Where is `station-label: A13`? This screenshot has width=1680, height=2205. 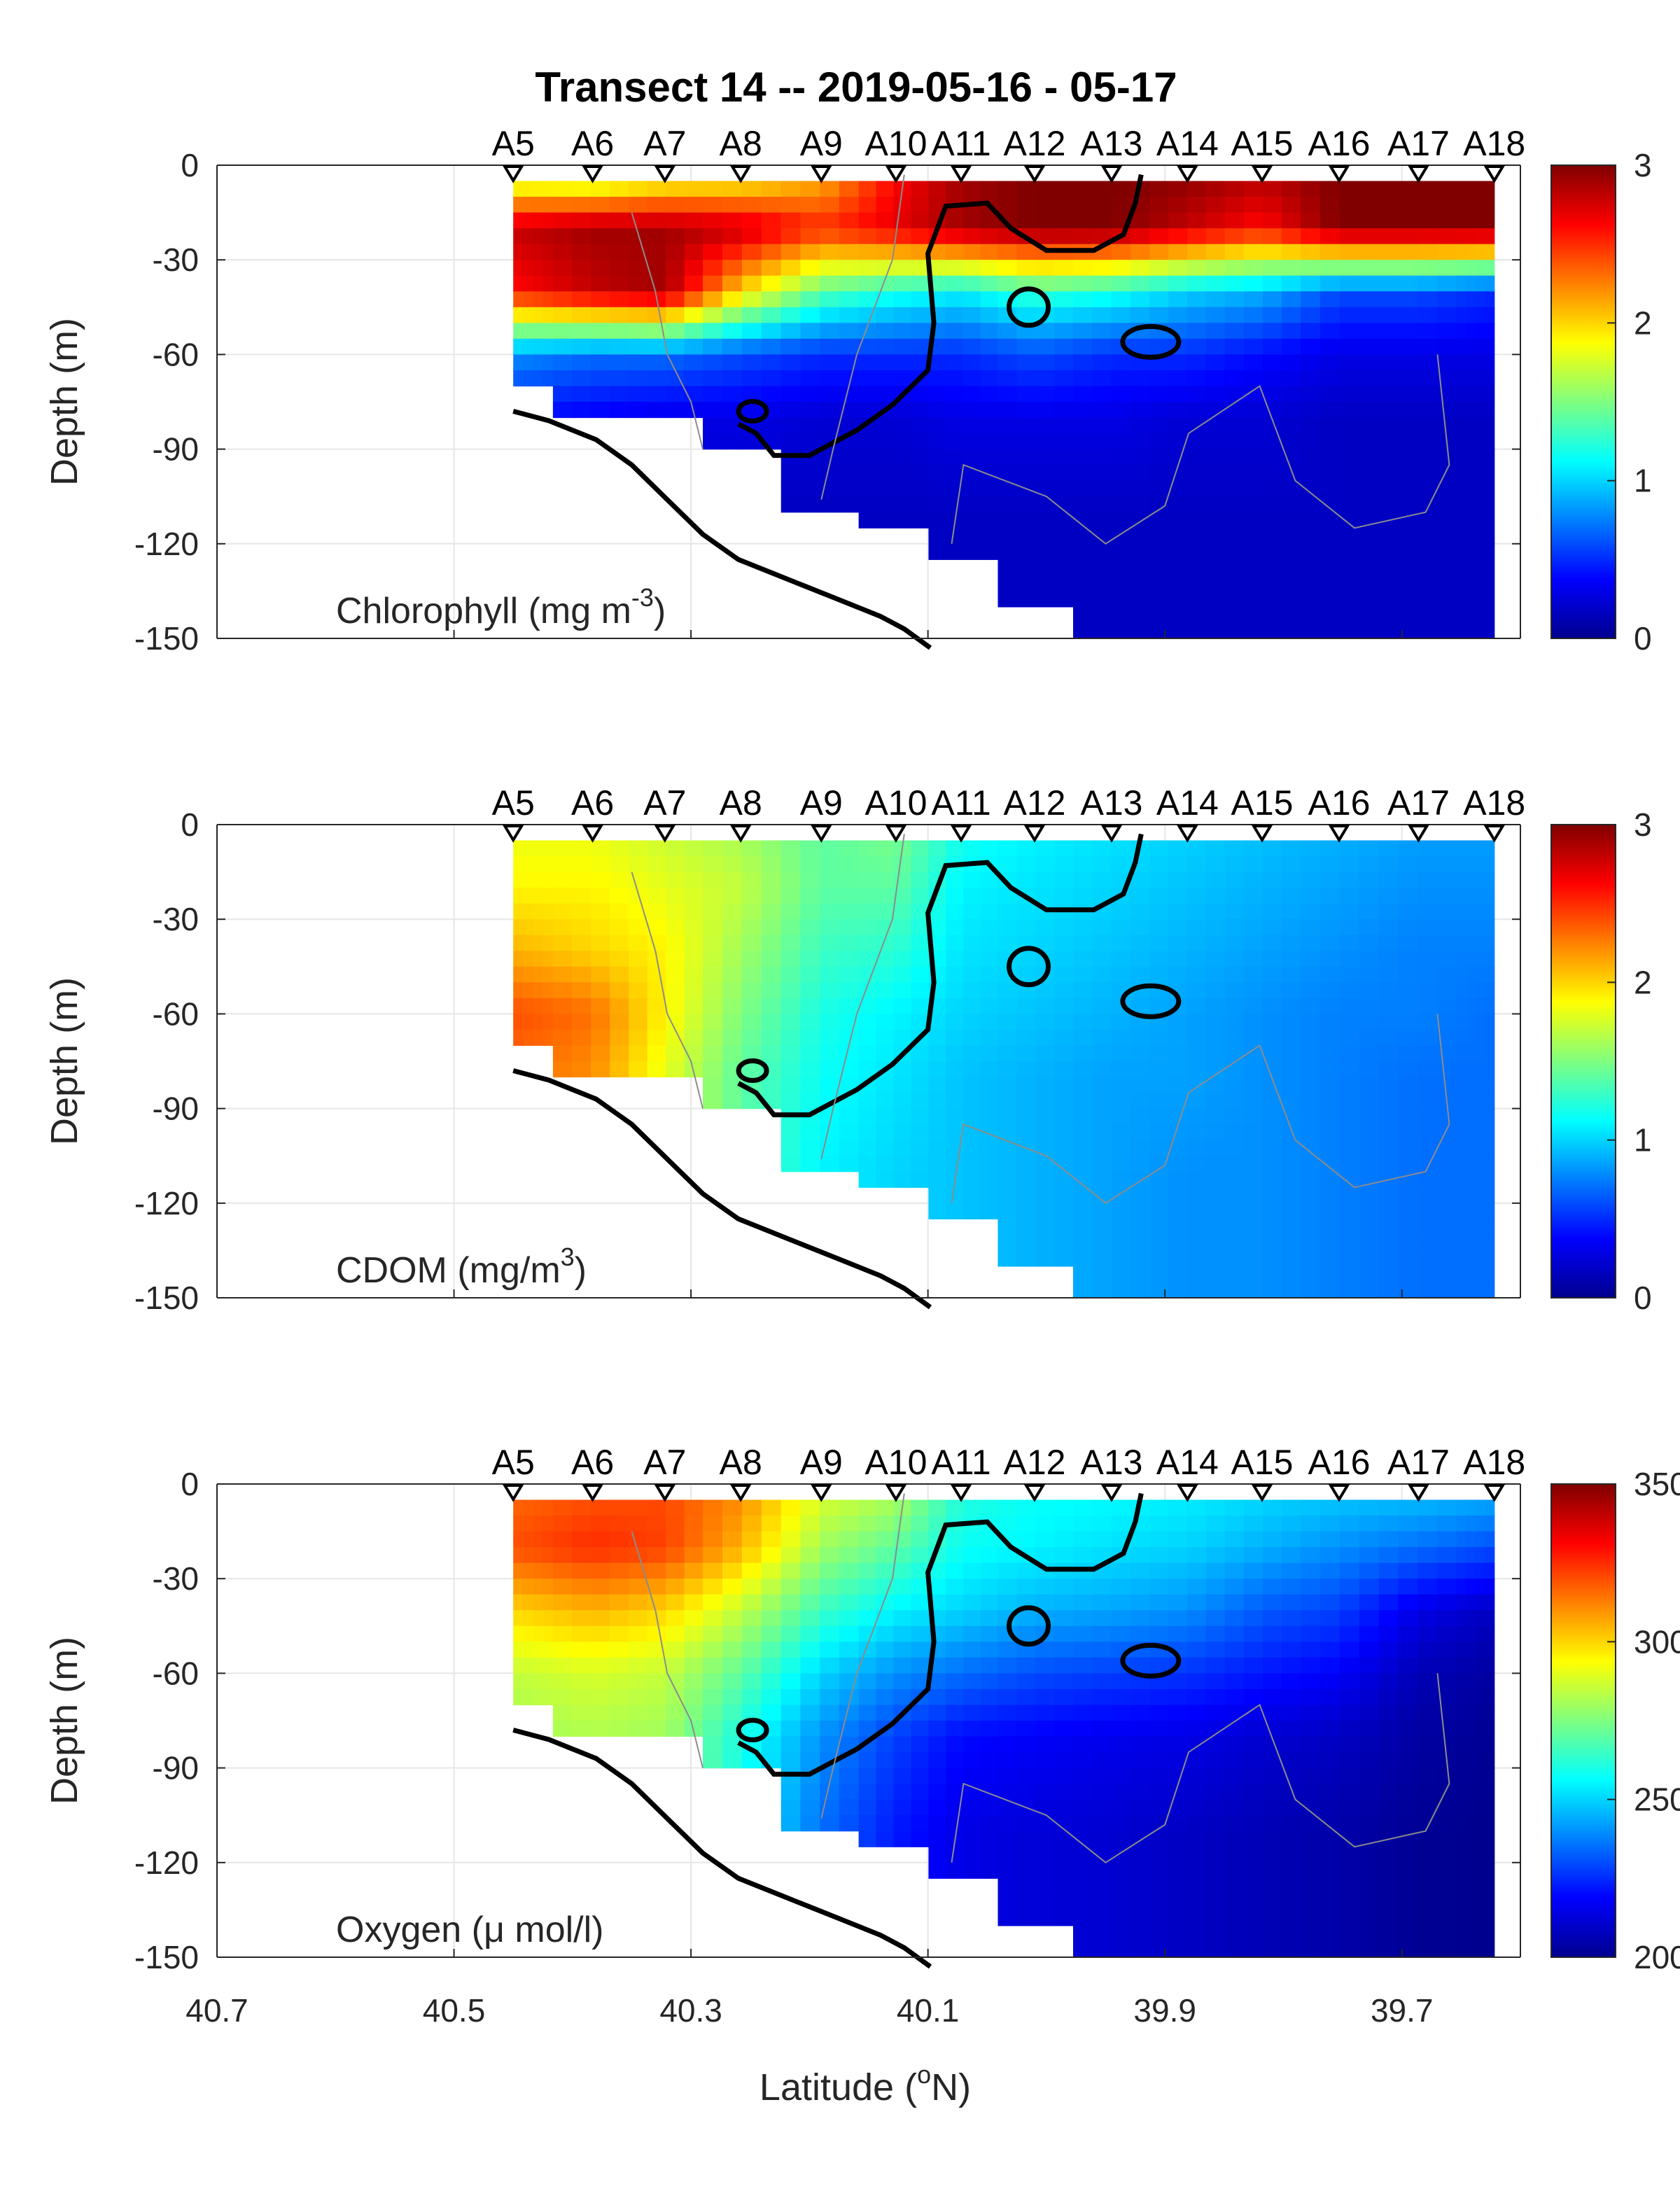
station-label: A13 is located at coordinates (1112, 1462).